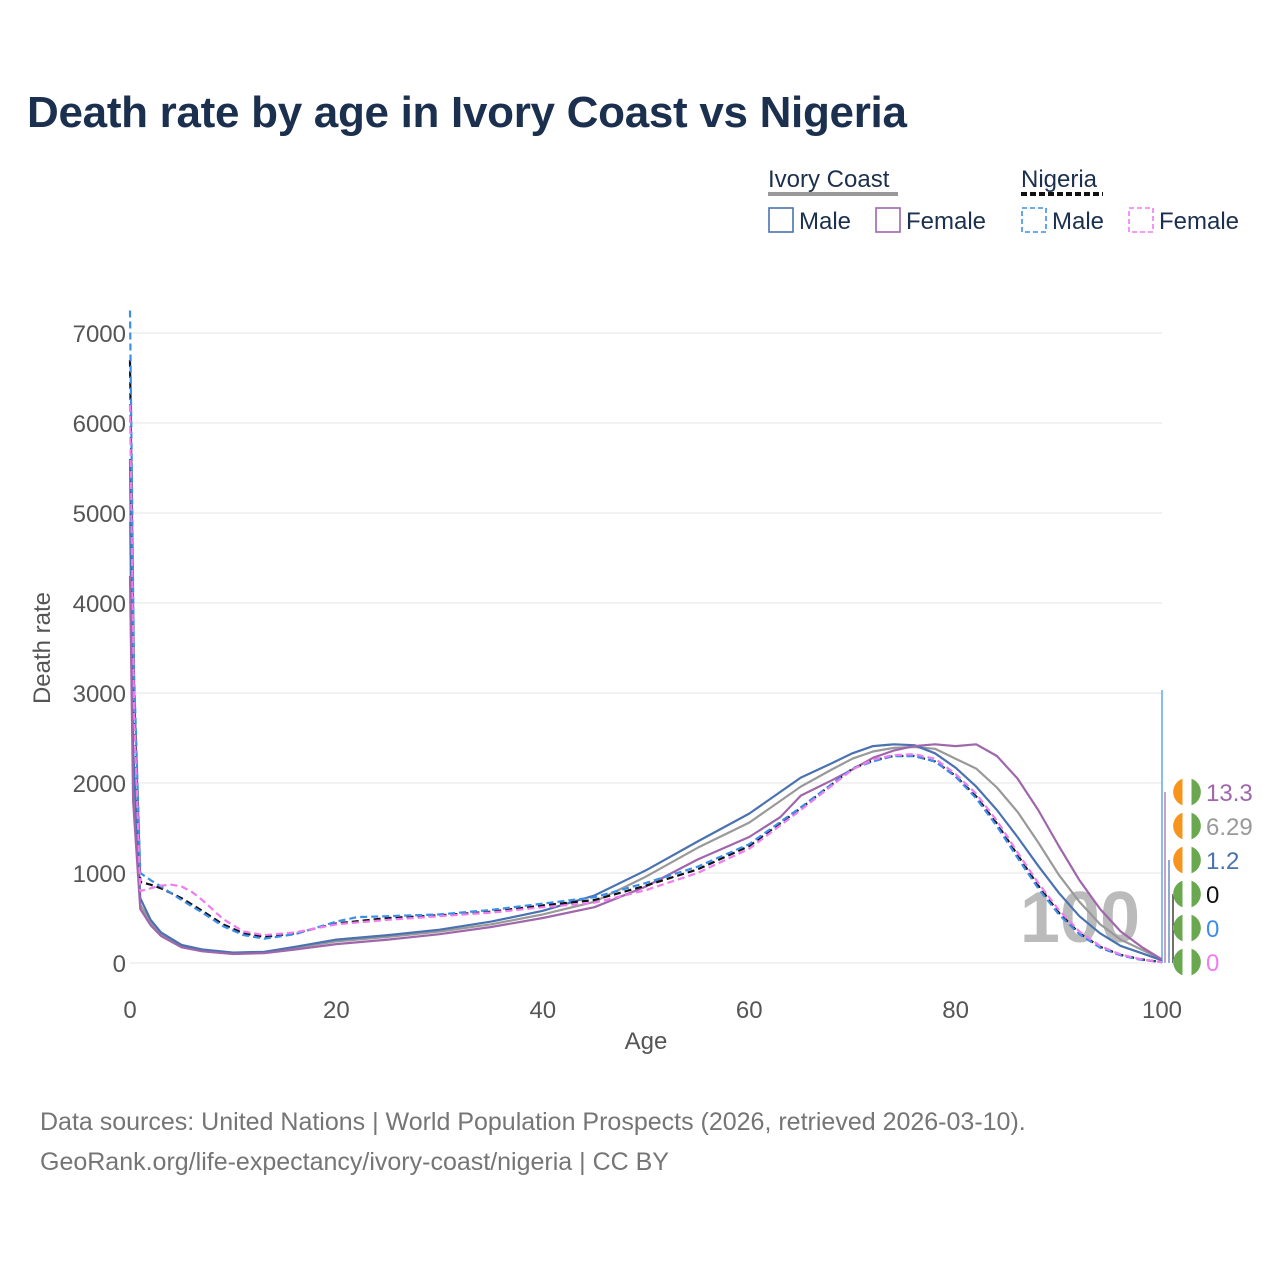 This screenshot has width=1280, height=1280. Describe the element at coordinates (1229, 793) in the screenshot. I see `end-value-label: 13.3` at that location.